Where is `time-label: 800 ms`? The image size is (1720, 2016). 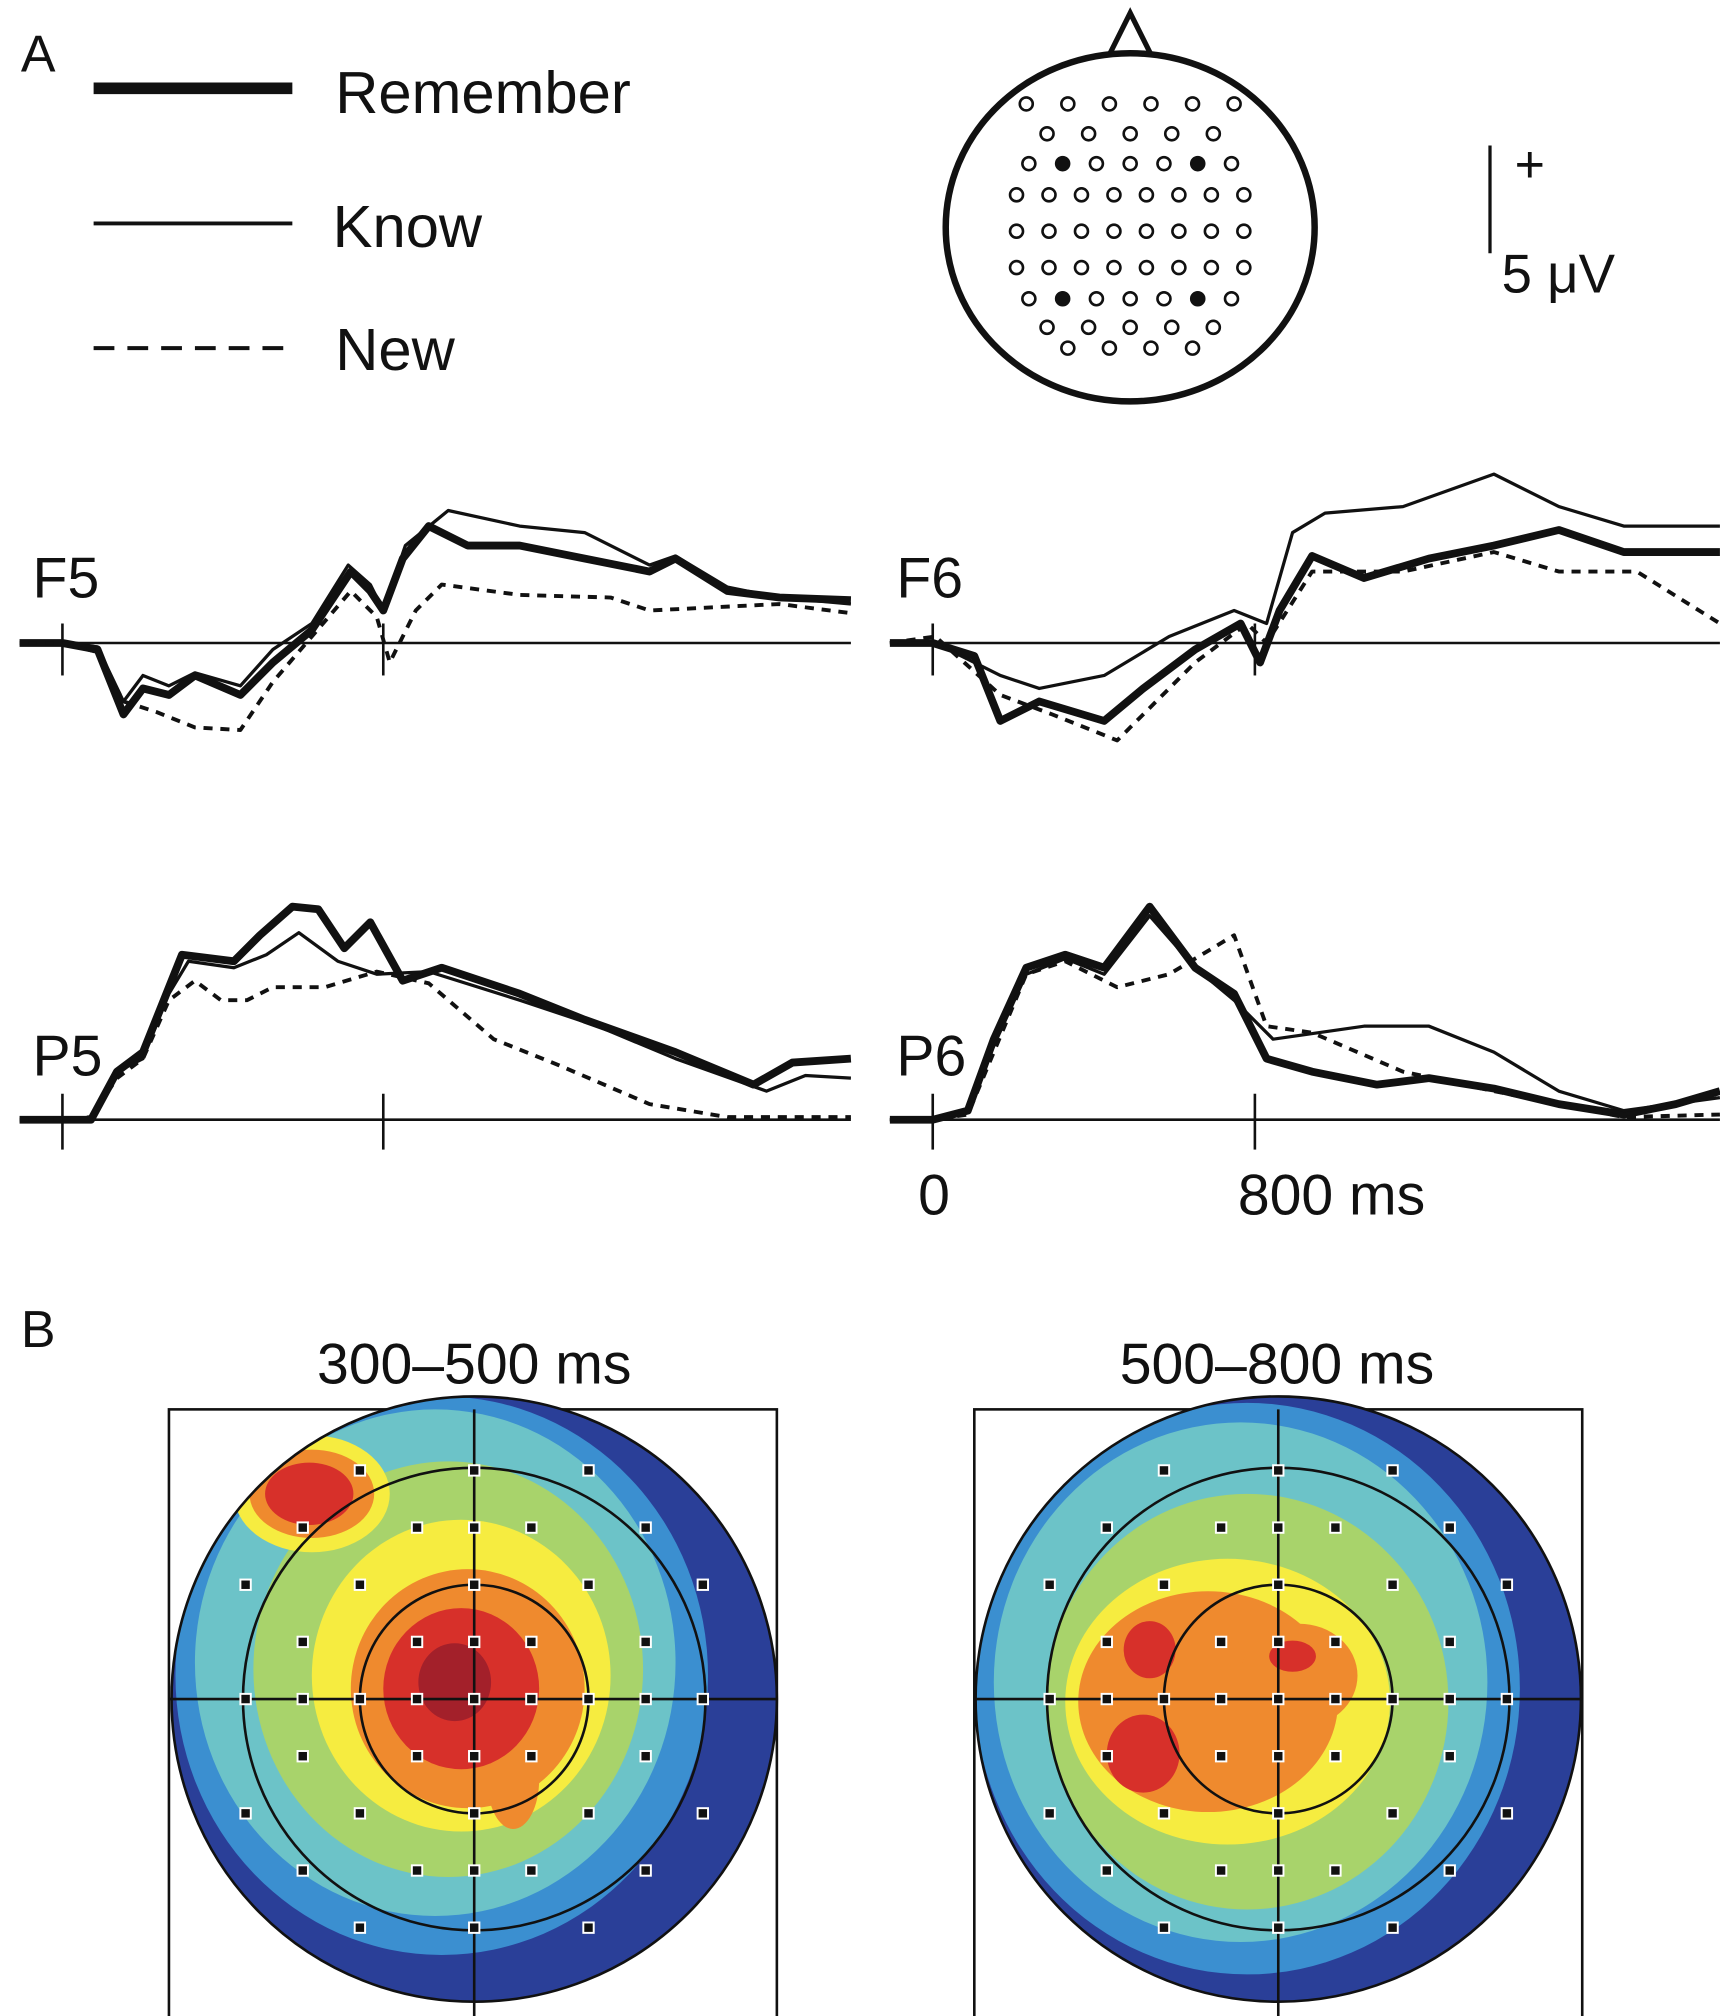
time-label: 800 ms is located at coordinates (1331, 1196).